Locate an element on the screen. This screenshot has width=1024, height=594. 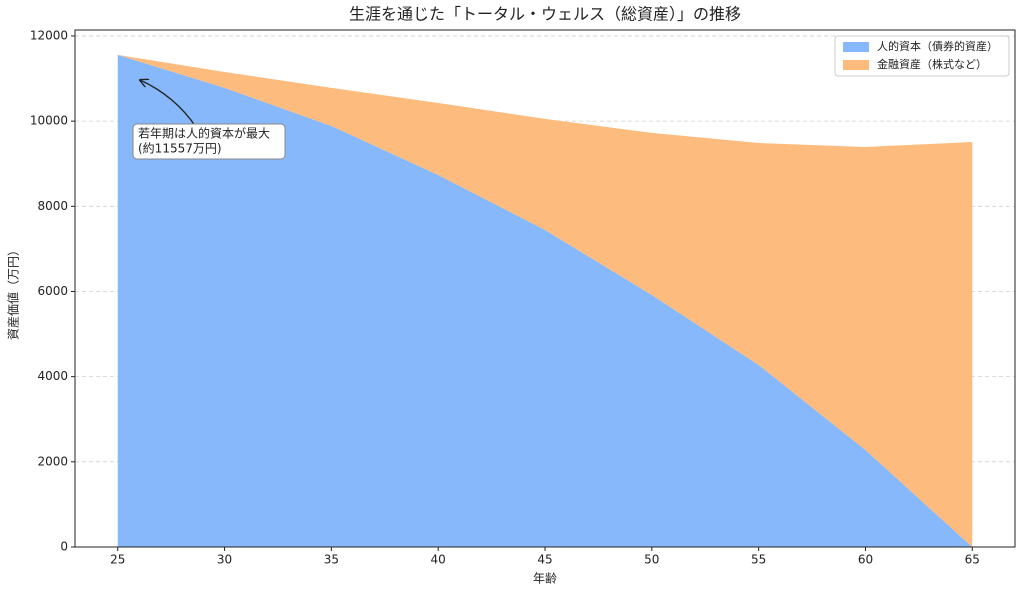
y-tick-label: 0 is located at coordinates (64, 547).